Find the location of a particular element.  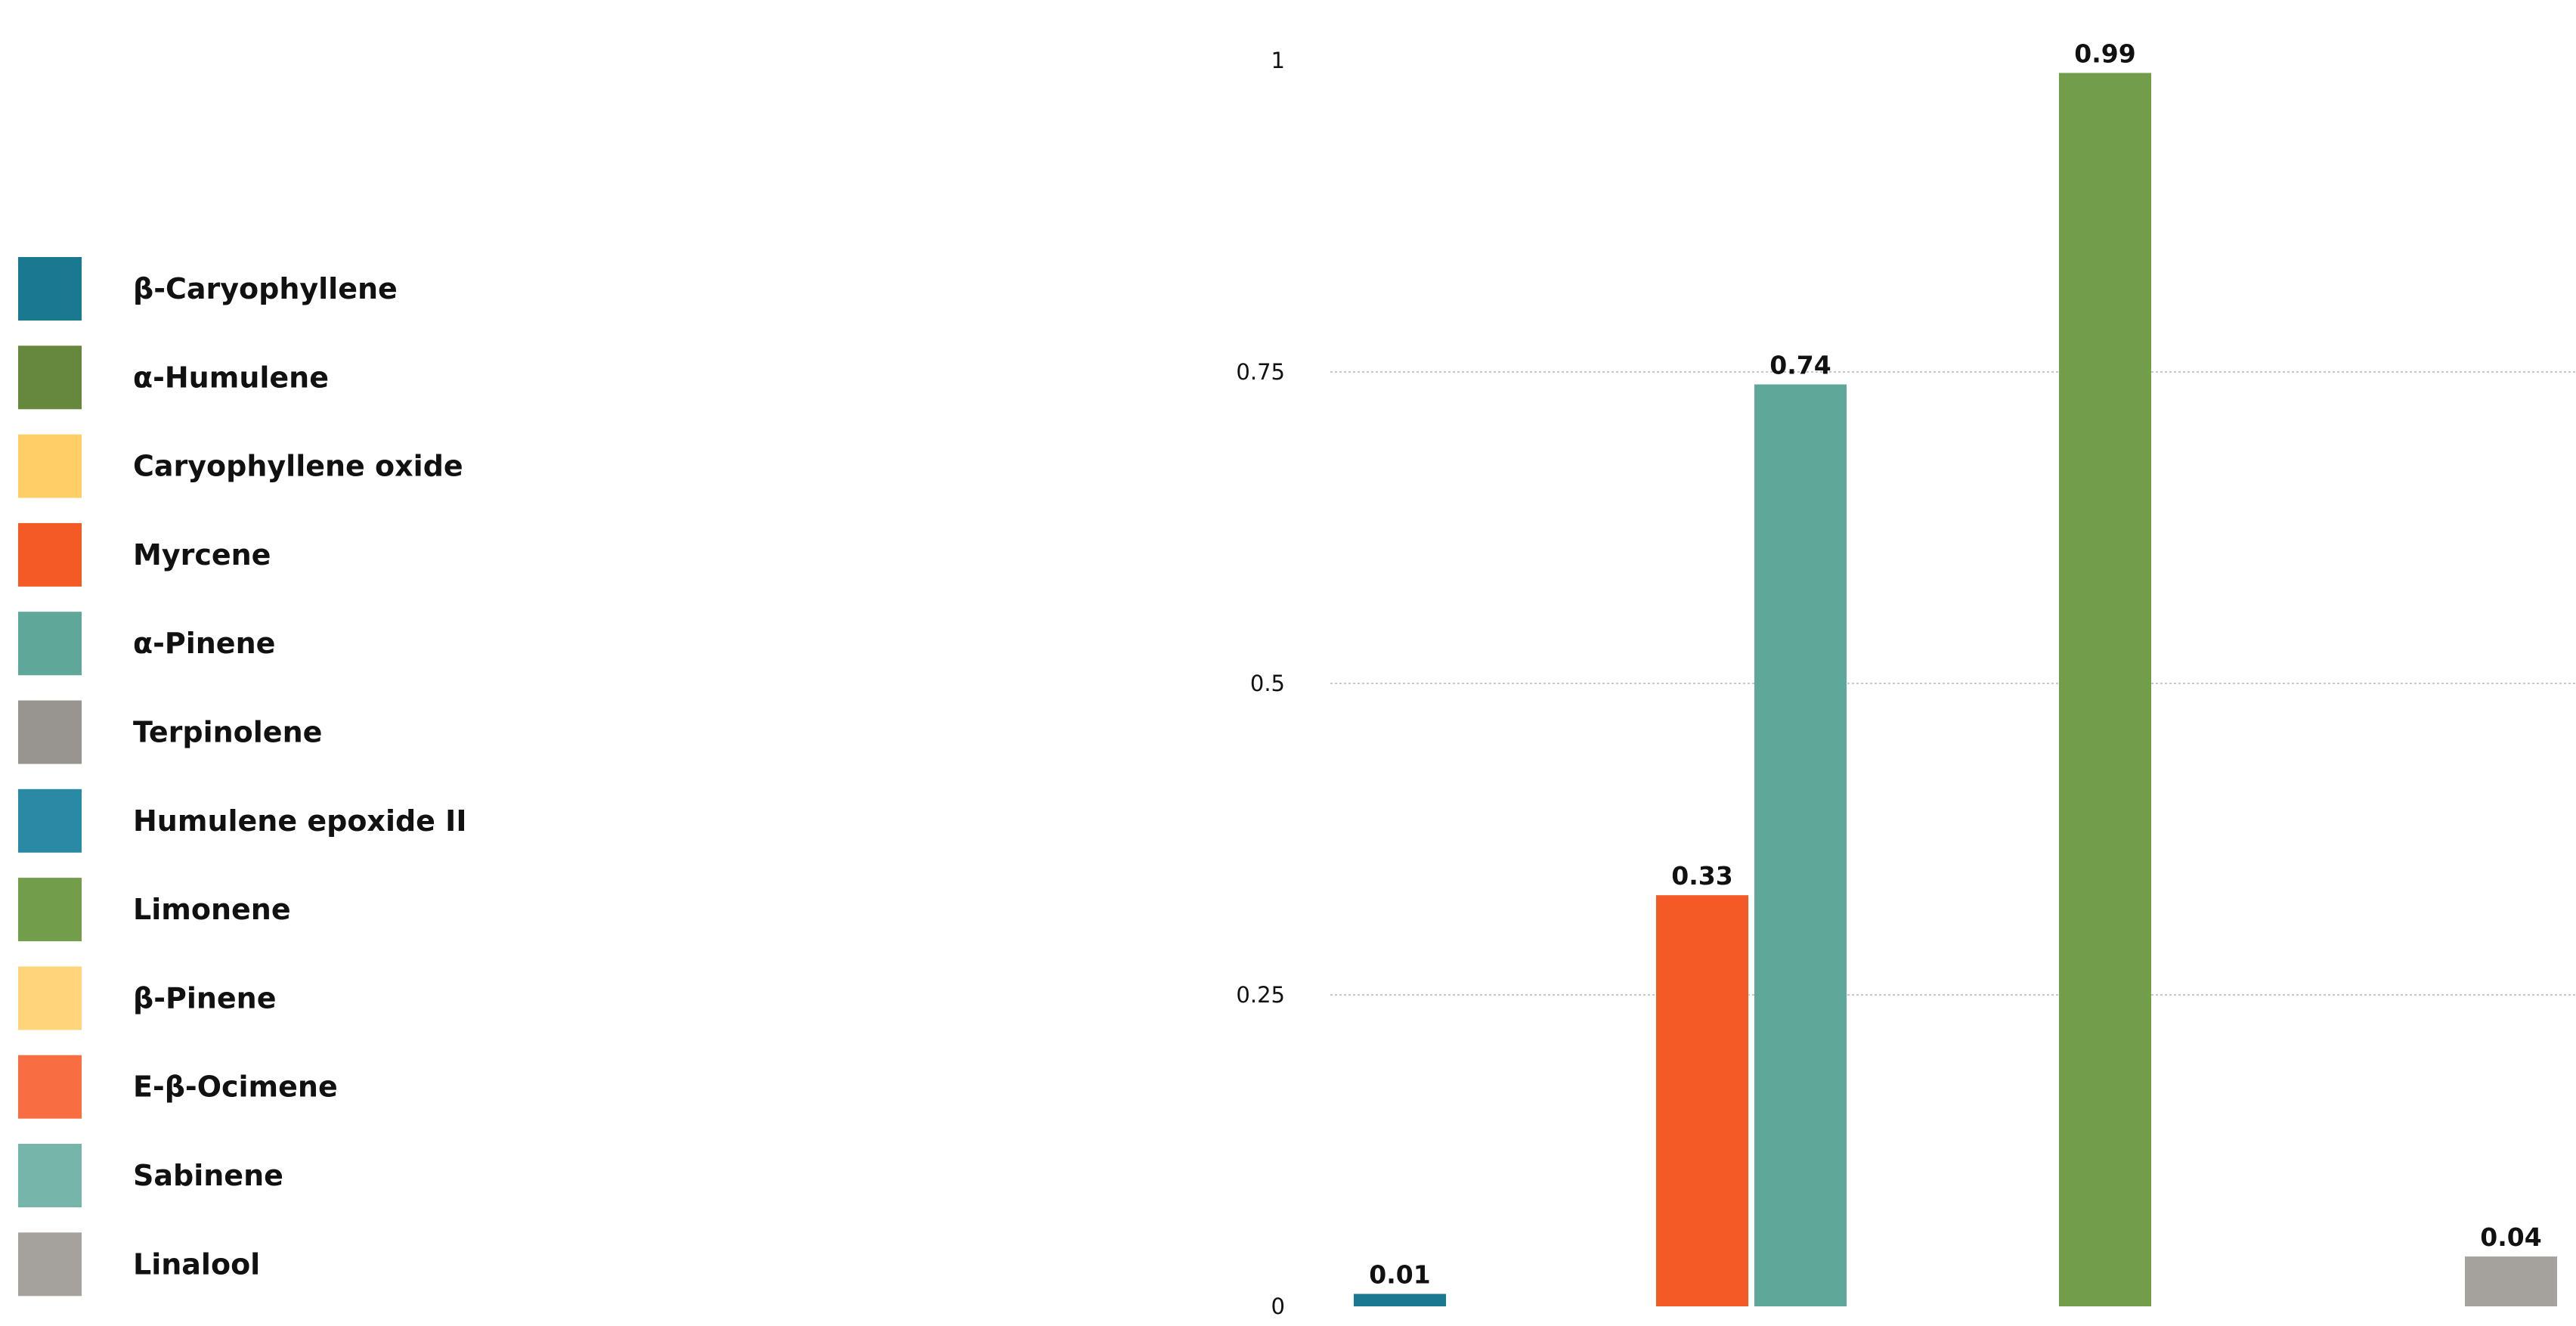

bar-linalool is located at coordinates (2511, 1281).